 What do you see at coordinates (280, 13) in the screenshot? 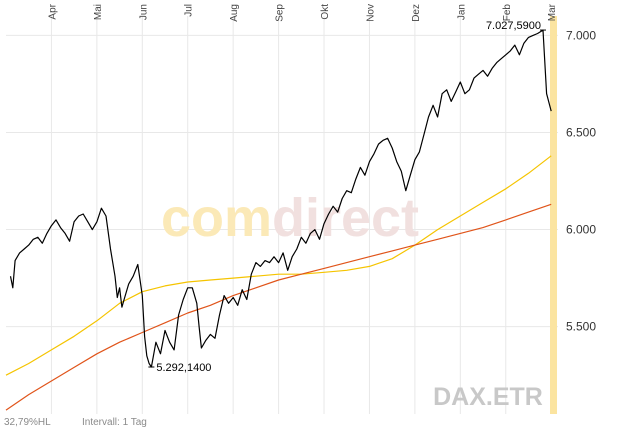
I see `month-label-sep: Sep` at bounding box center [280, 13].